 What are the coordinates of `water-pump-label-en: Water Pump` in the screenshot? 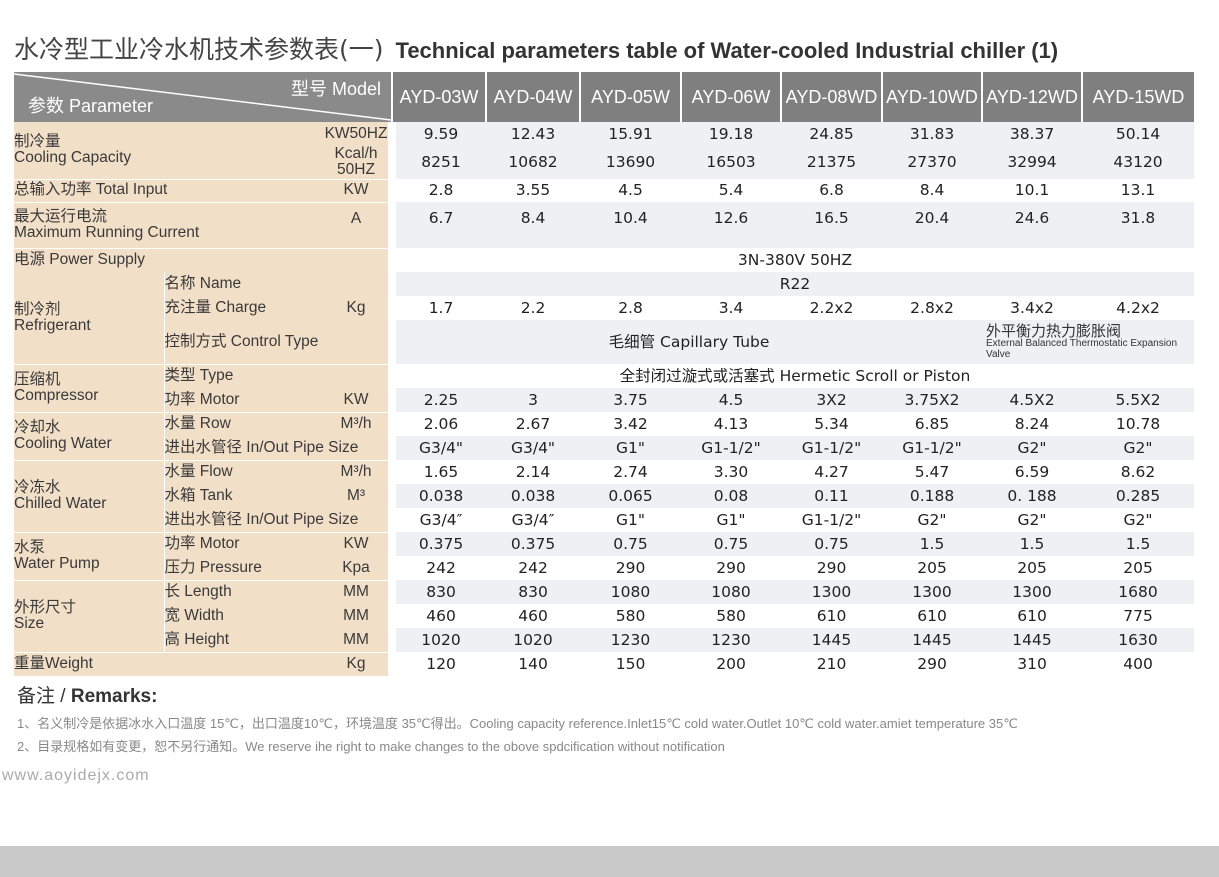 It's located at (57, 564).